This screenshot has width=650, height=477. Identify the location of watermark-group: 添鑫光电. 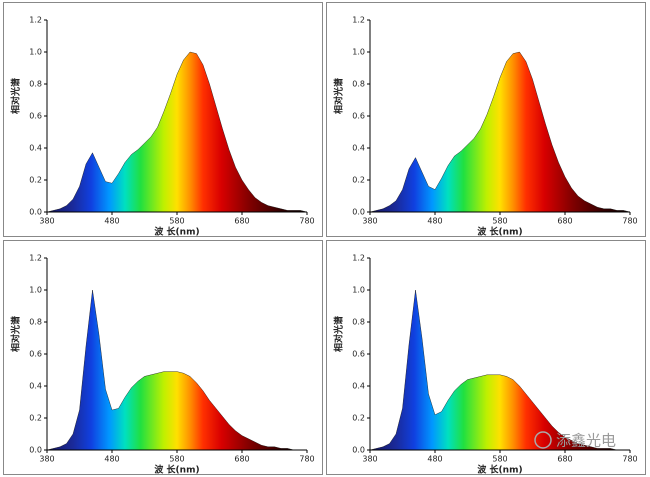
(575, 440).